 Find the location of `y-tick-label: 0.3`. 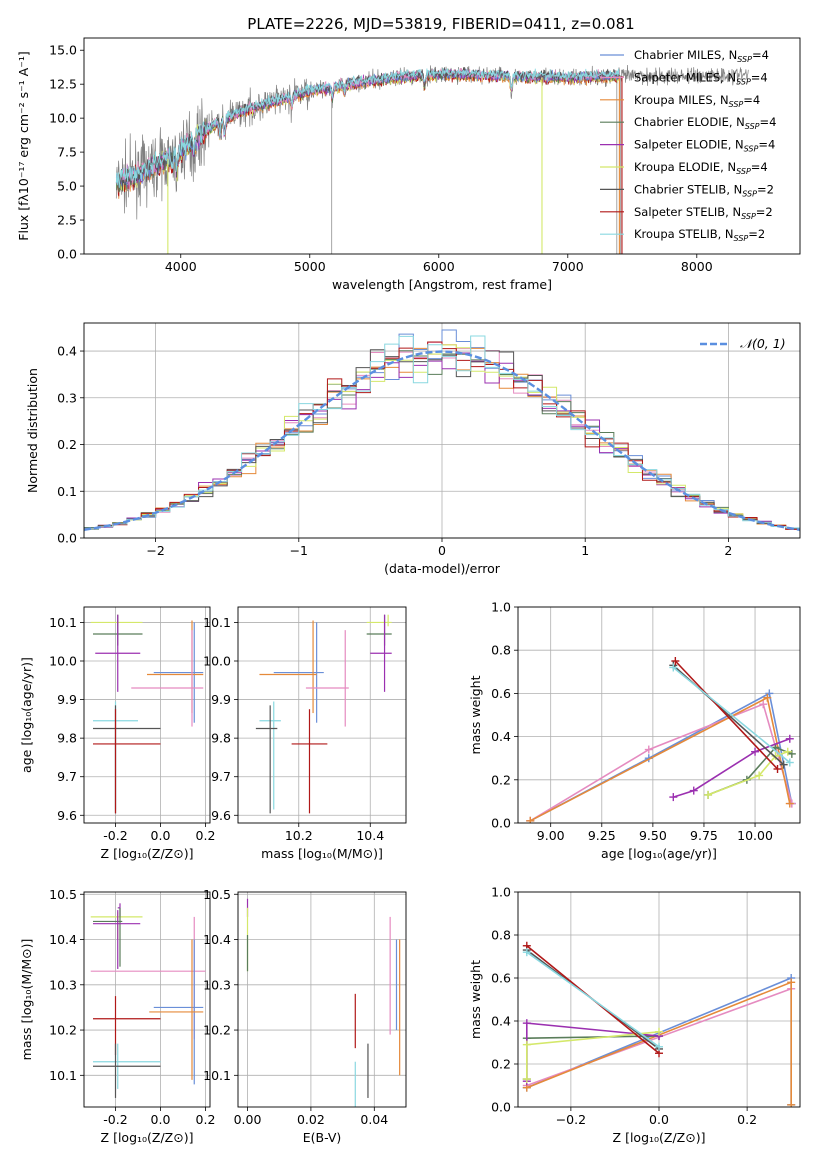

y-tick-label: 0.3 is located at coordinates (67, 397).